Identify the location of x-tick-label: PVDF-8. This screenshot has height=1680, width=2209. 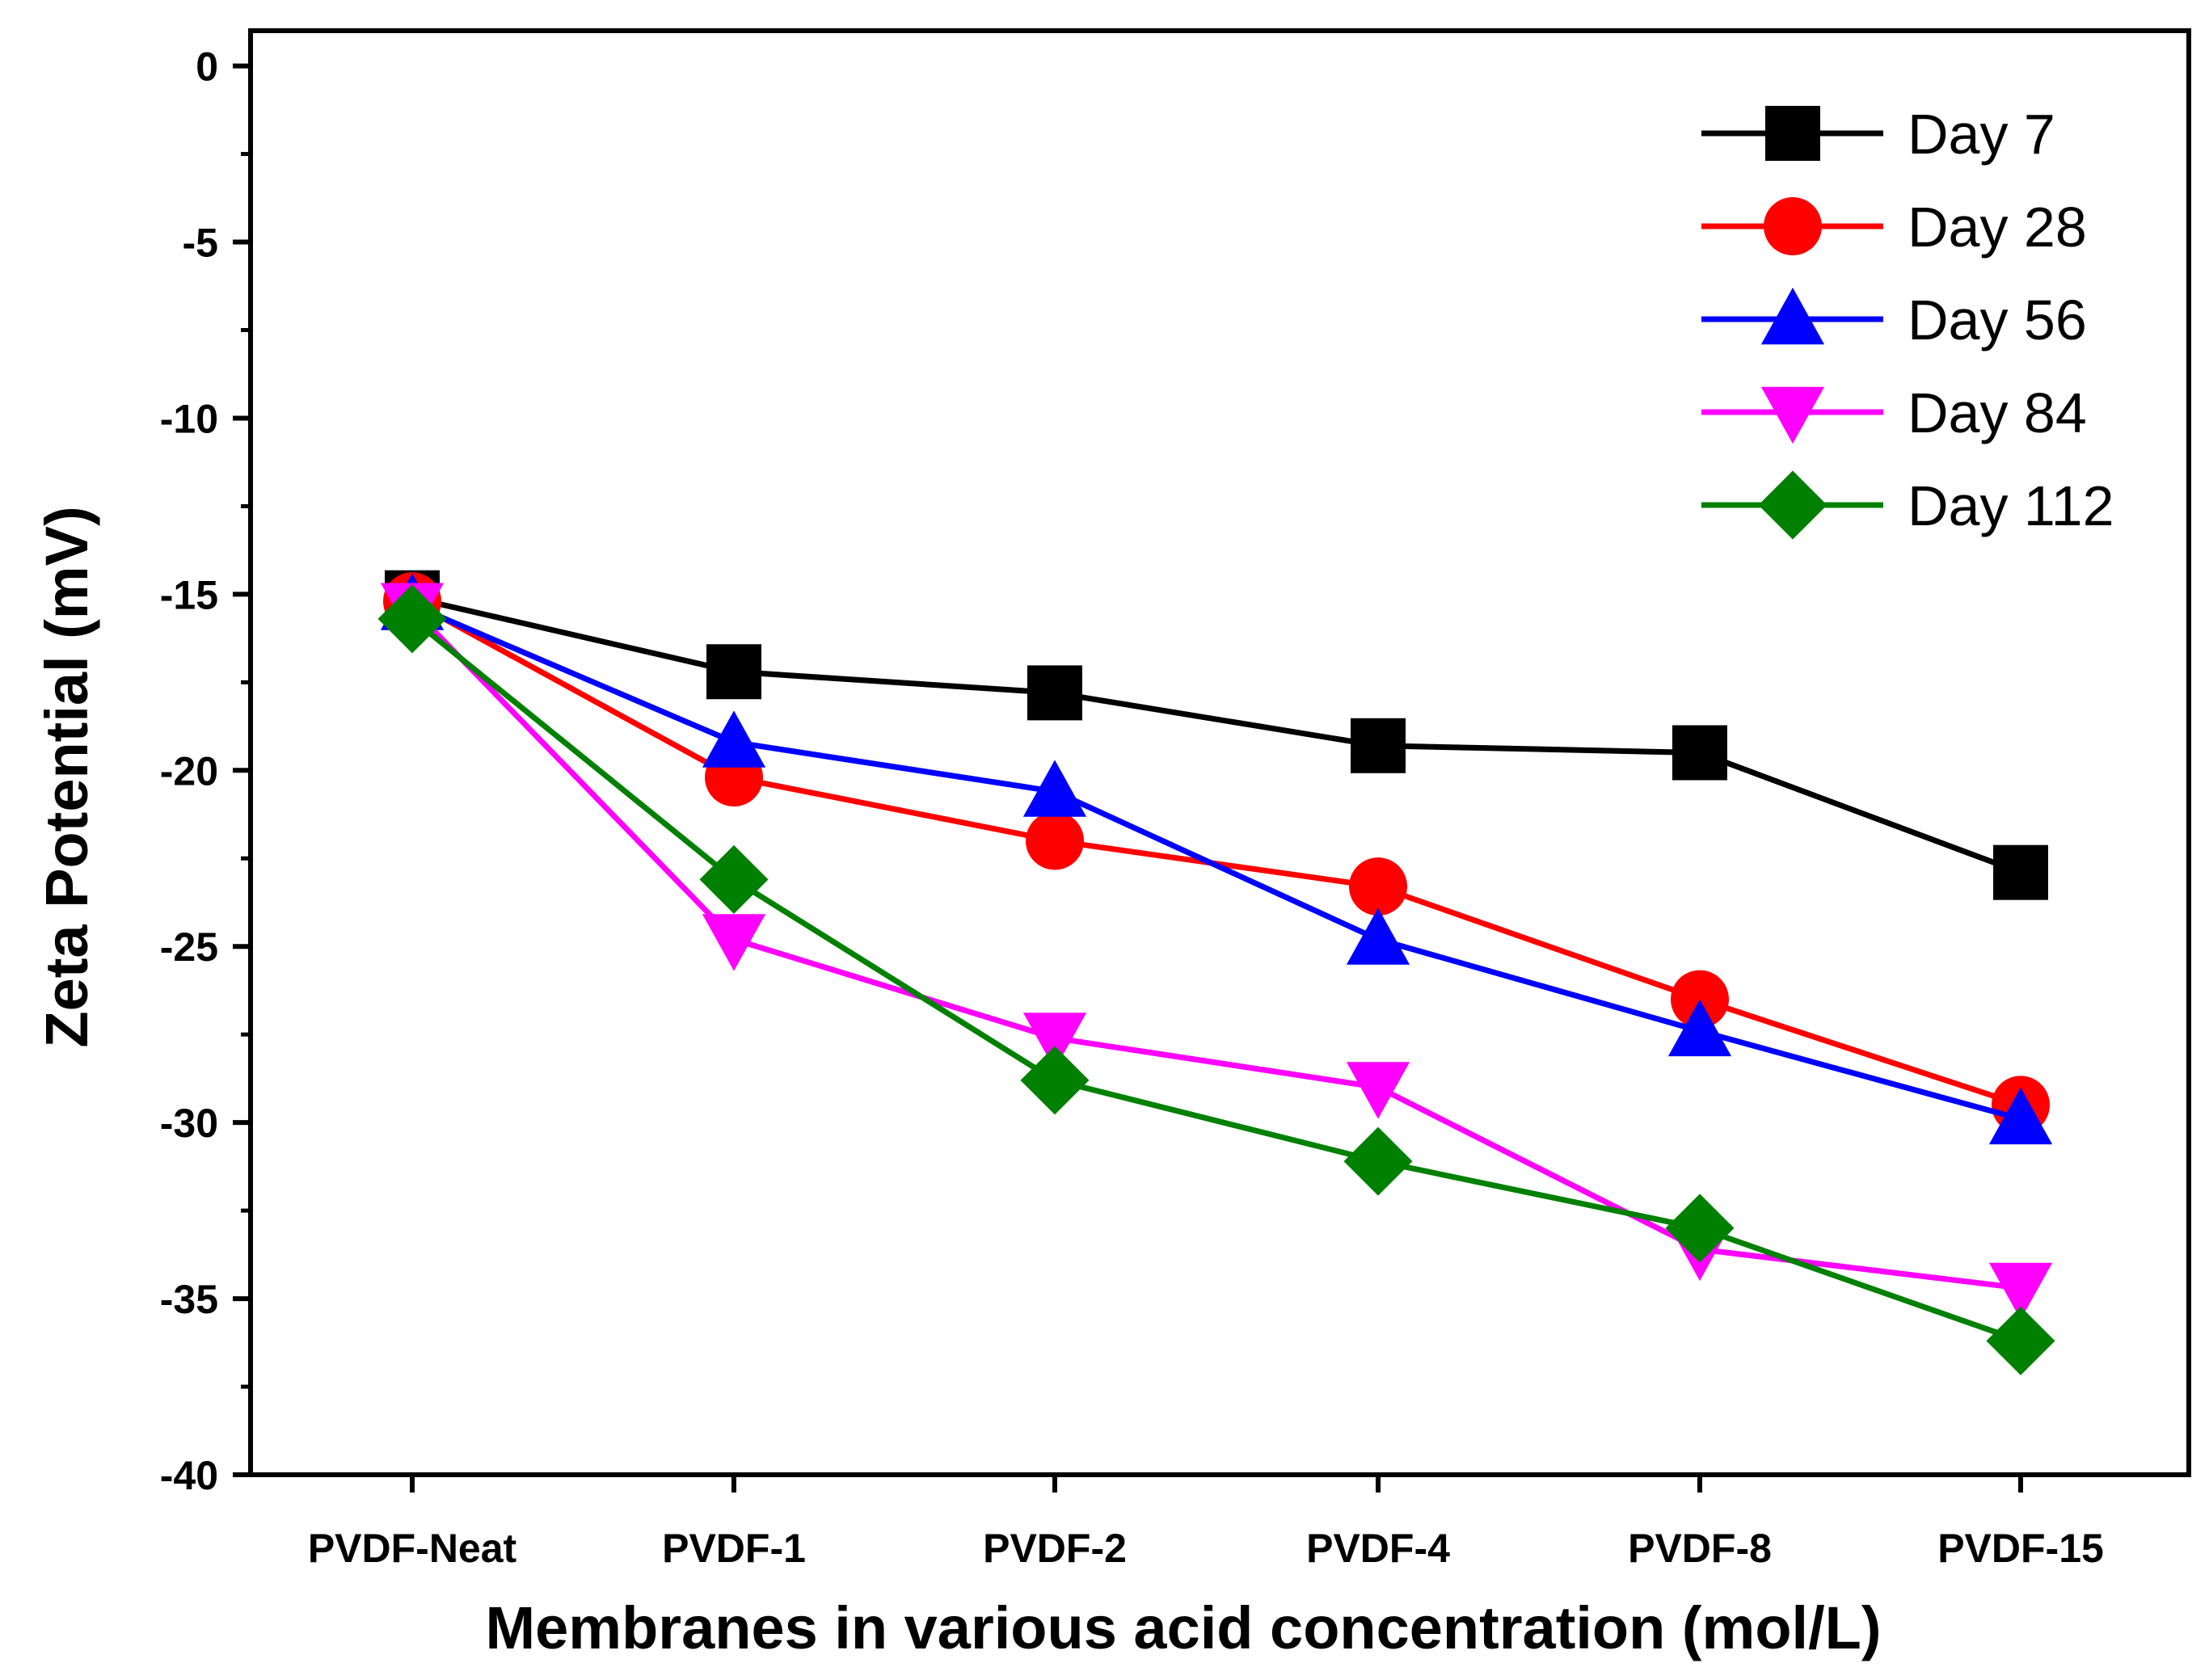
(1700, 1549).